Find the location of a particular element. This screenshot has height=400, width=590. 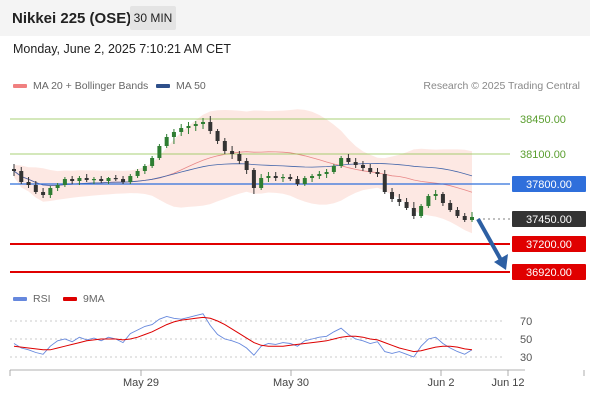

x-tick-label-2: Jun 2 is located at coordinates (441, 383).